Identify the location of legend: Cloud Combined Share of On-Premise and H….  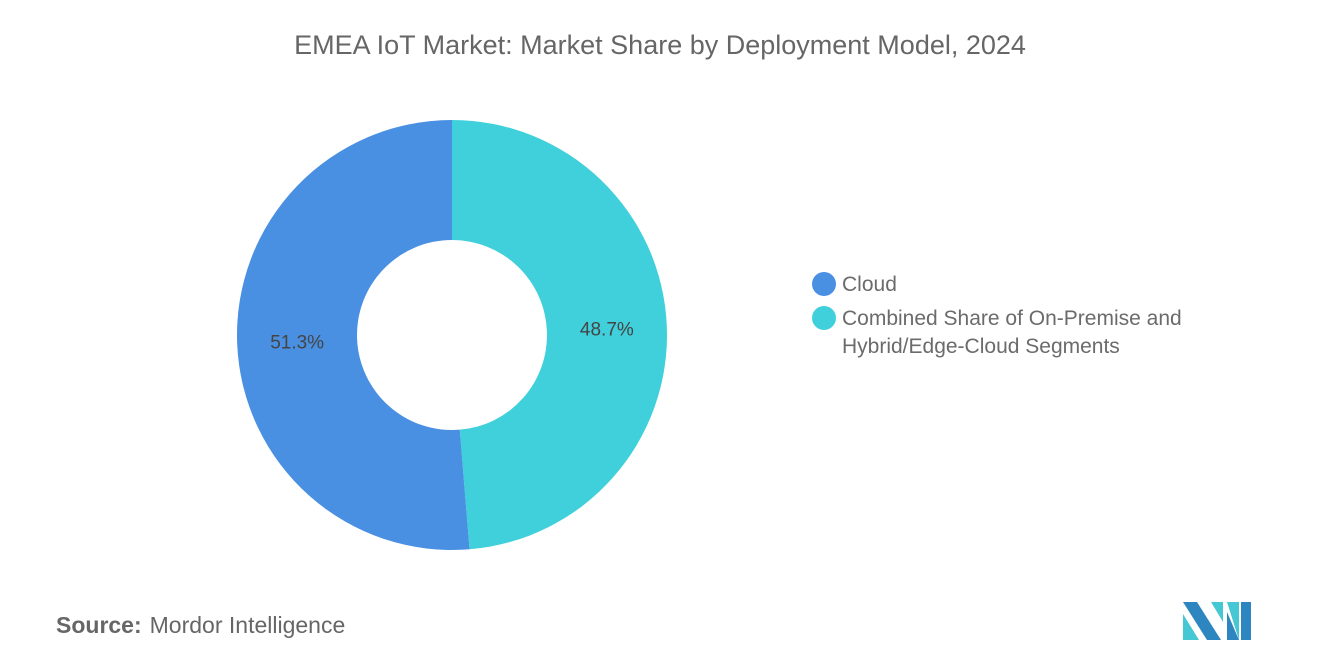
(1012, 319).